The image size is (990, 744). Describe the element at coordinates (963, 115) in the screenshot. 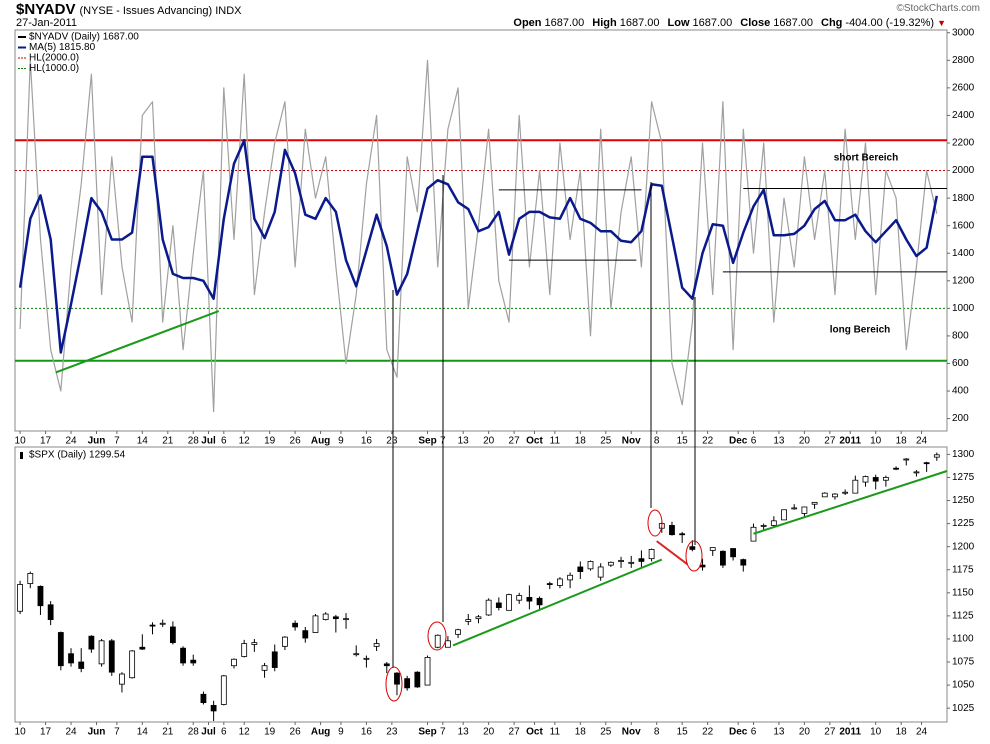

I see `y-tick-label: 2400` at that location.